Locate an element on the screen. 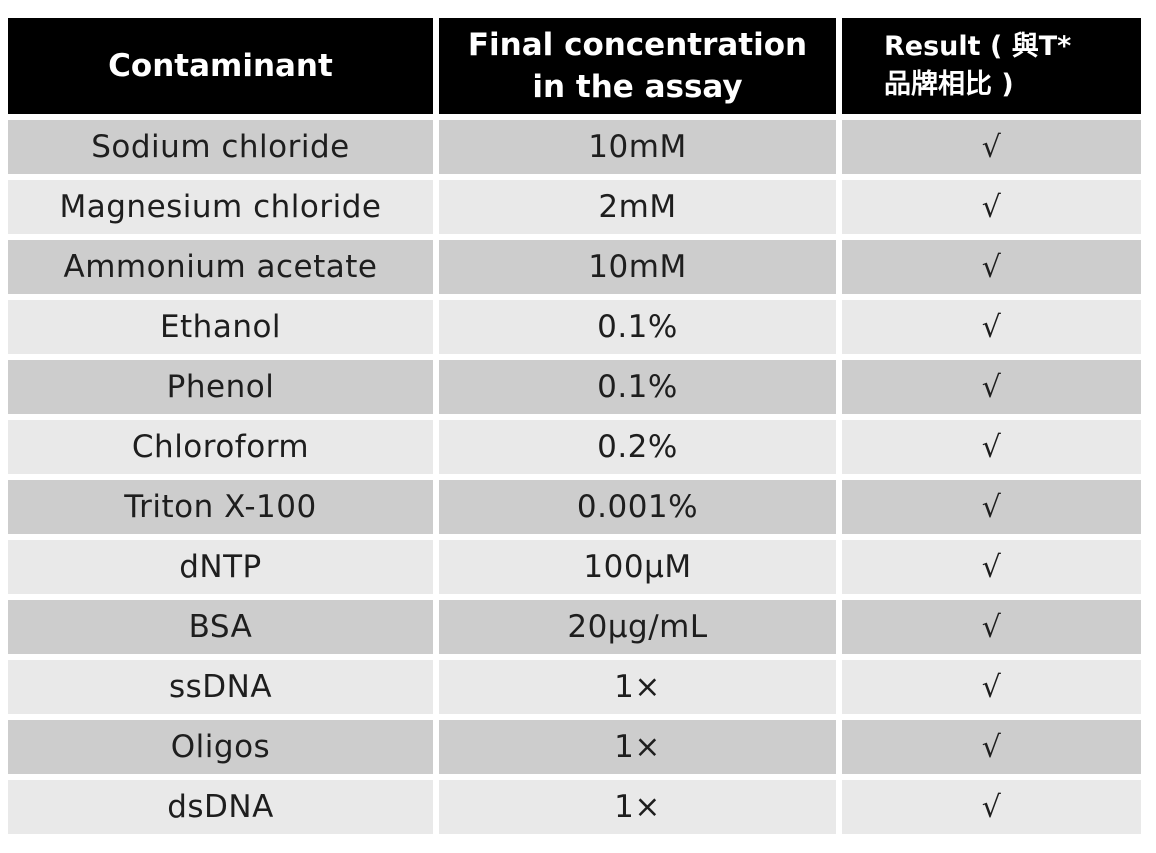 Image resolution: width=1156 pixels, height=853 pixels. table-row: Ammonium acetate 10mM √ is located at coordinates (574, 267).